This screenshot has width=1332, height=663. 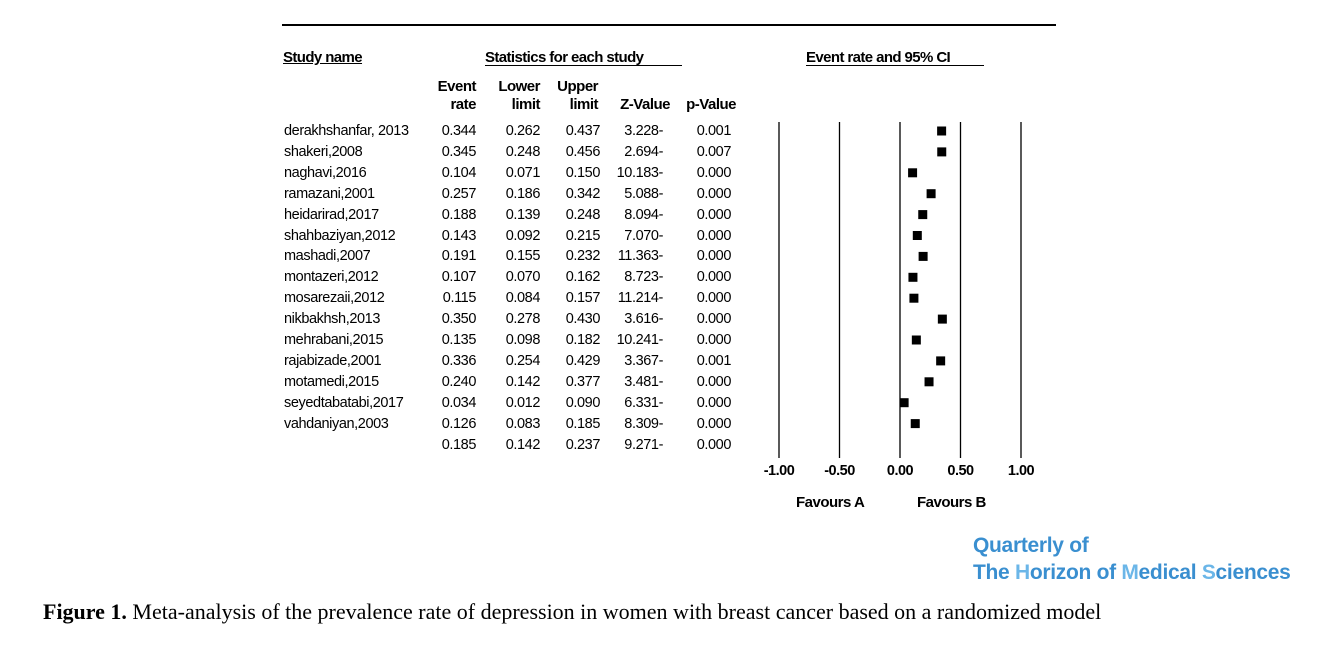 I want to click on cell-upper-limit: 0.430, so click(x=583, y=319).